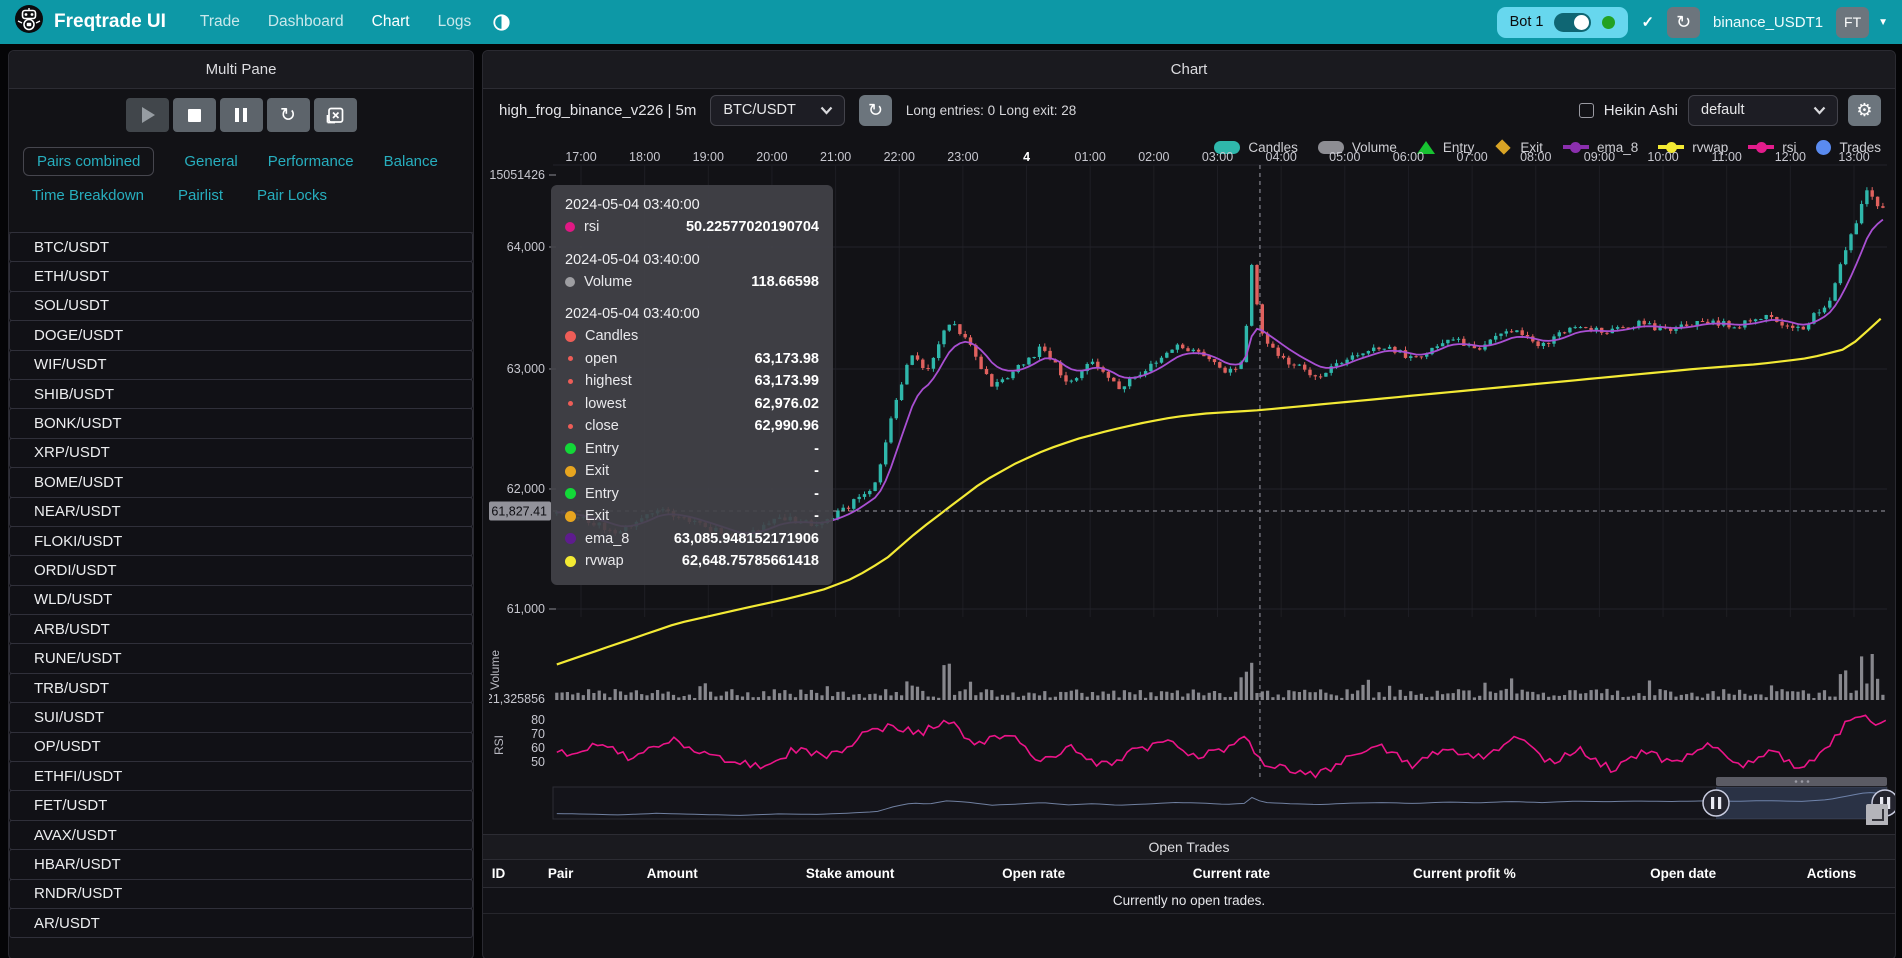 Image resolution: width=1902 pixels, height=958 pixels. I want to click on nav-link-logs: Logs, so click(454, 21).